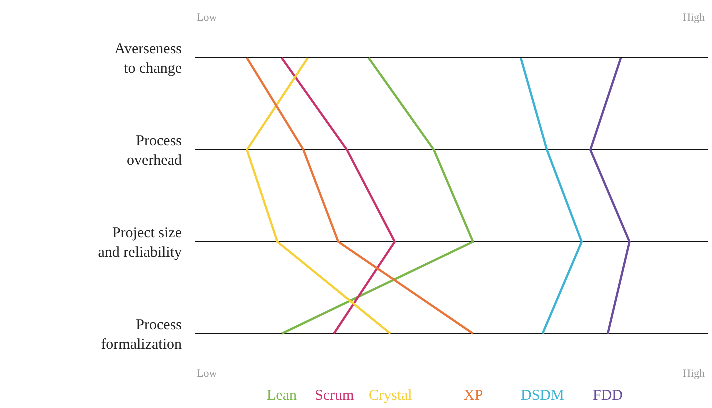 The image size is (712, 408). I want to click on text: DSDM, so click(542, 396).